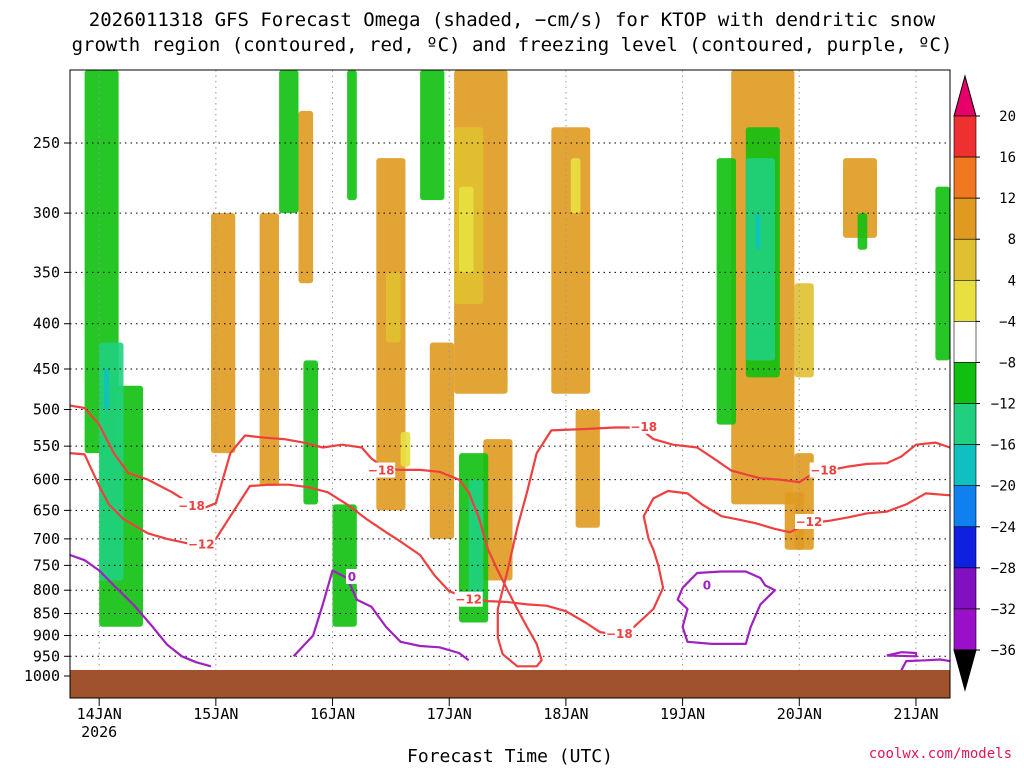 The height and width of the screenshot is (768, 1024). I want to click on colorbar-label-2: 12, so click(1007, 199).